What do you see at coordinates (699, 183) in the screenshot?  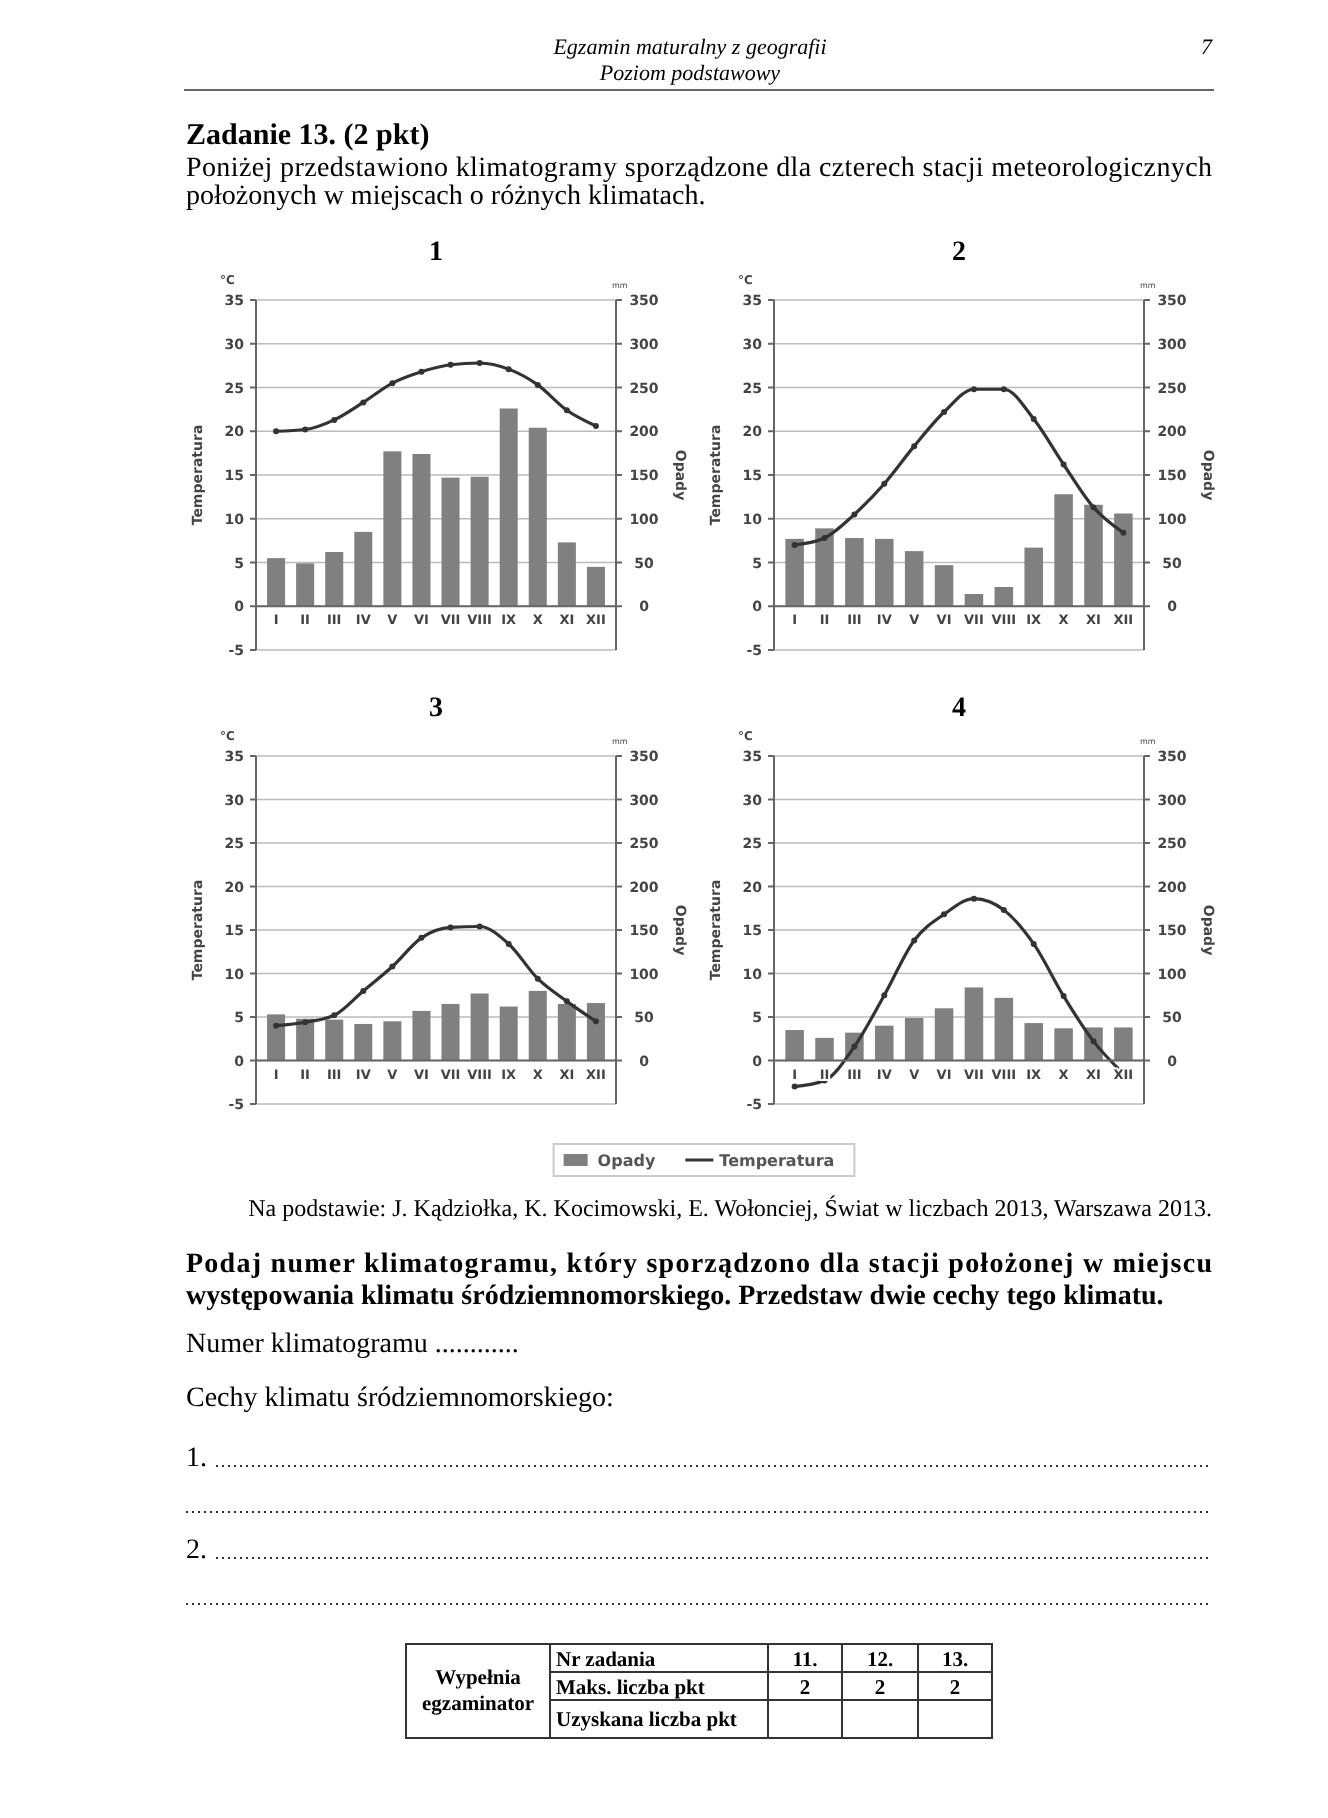 I see `text: Poniżej przedstawiono klimatogramy sporządzone dla czterech stacji meteorologicznych położonych w miejscach o różnych klimatach.` at bounding box center [699, 183].